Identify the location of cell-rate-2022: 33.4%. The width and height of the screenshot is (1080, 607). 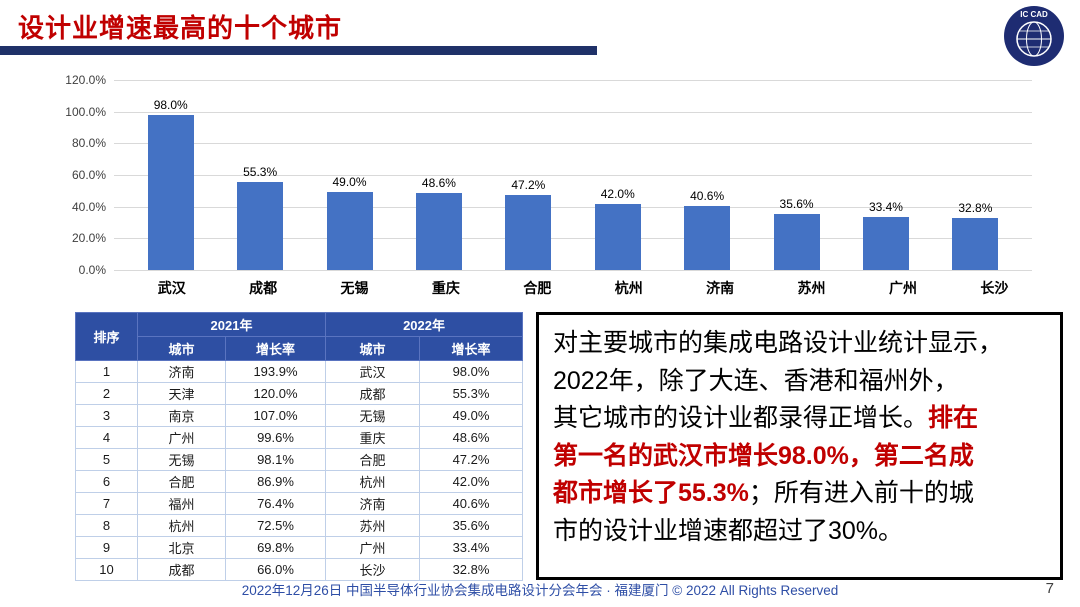
(471, 547).